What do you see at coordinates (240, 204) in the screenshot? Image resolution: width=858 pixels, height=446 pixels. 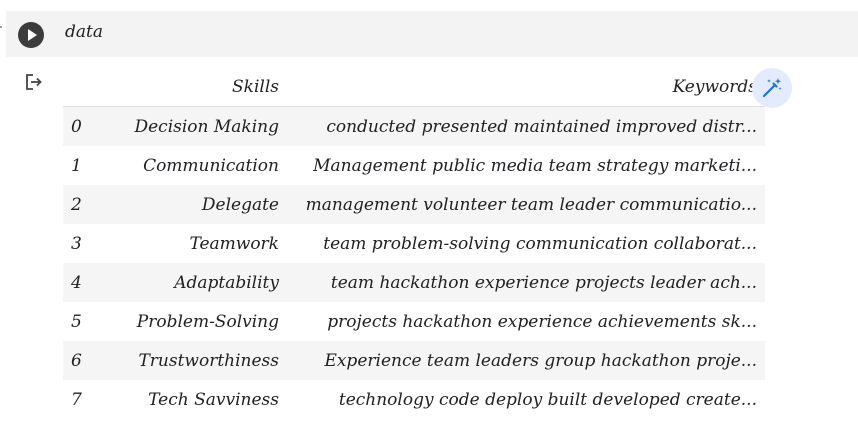 I see `skill-cell: Delegate` at bounding box center [240, 204].